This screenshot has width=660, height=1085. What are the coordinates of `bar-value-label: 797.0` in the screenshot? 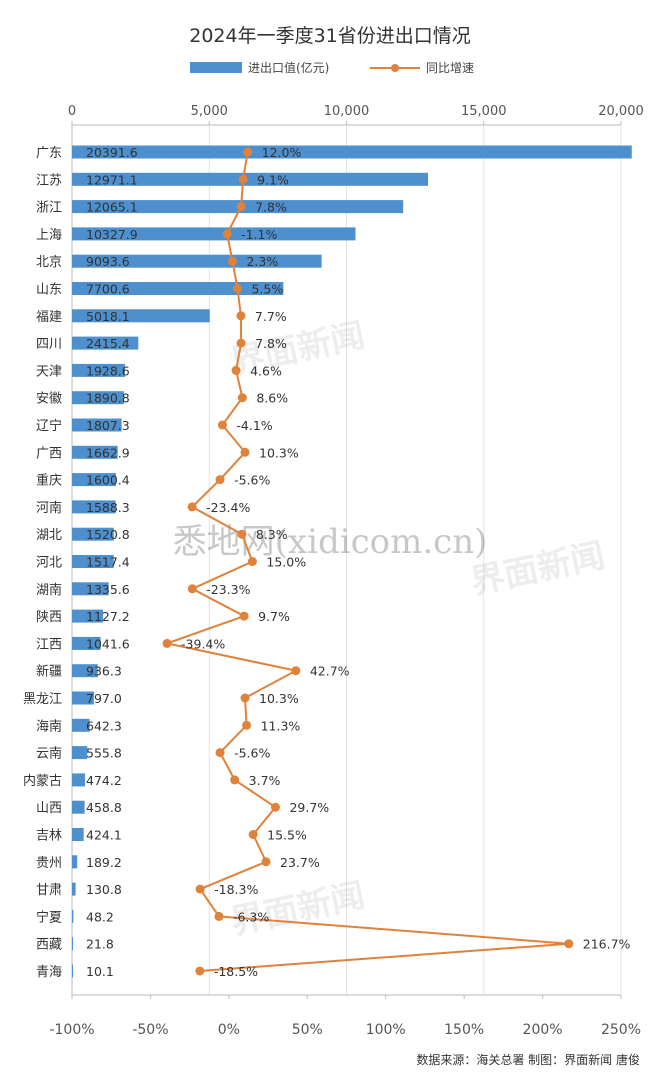 It's located at (104, 698).